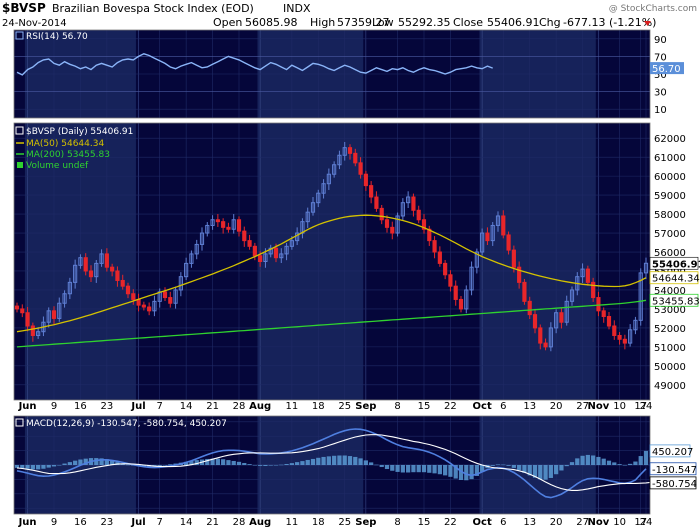 This screenshot has height=530, width=700. Describe the element at coordinates (227, 22) in the screenshot. I see `open-label: Open` at that location.